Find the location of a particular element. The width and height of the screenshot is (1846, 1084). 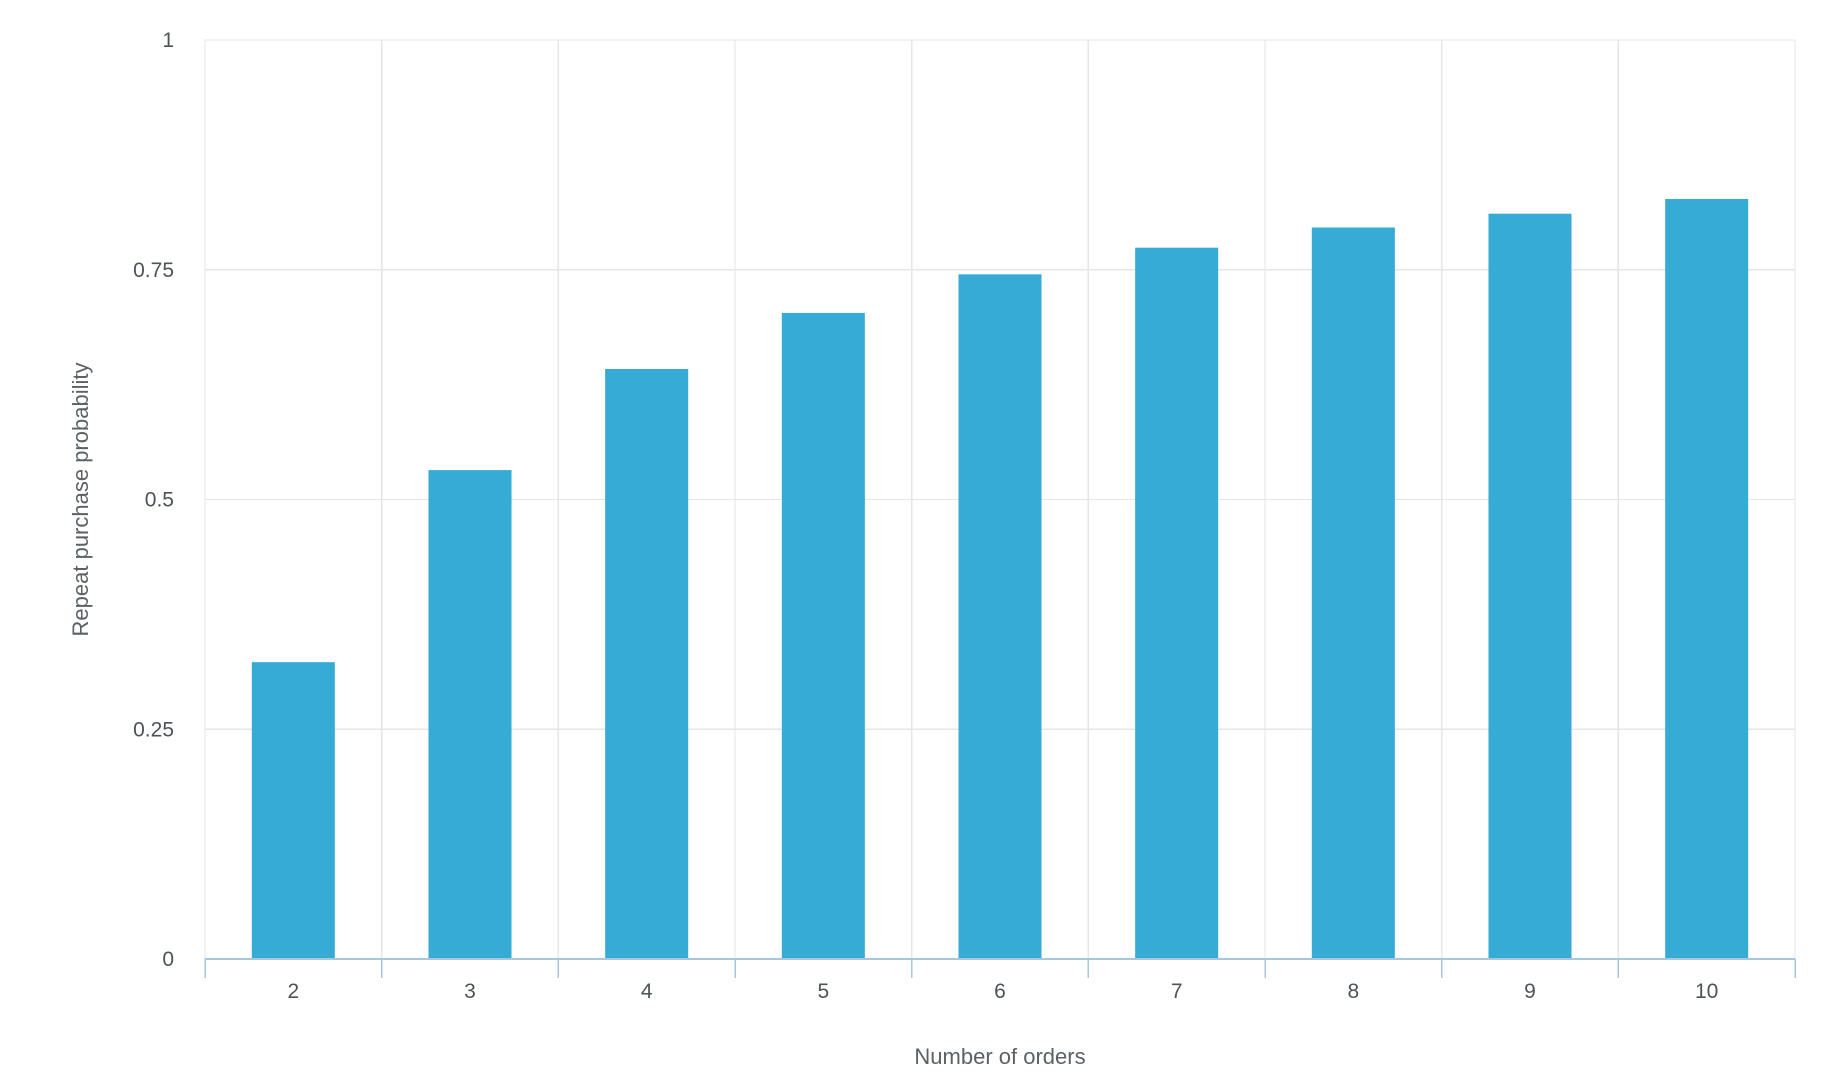

x-axis-title: Number of orders is located at coordinates (999, 1056).